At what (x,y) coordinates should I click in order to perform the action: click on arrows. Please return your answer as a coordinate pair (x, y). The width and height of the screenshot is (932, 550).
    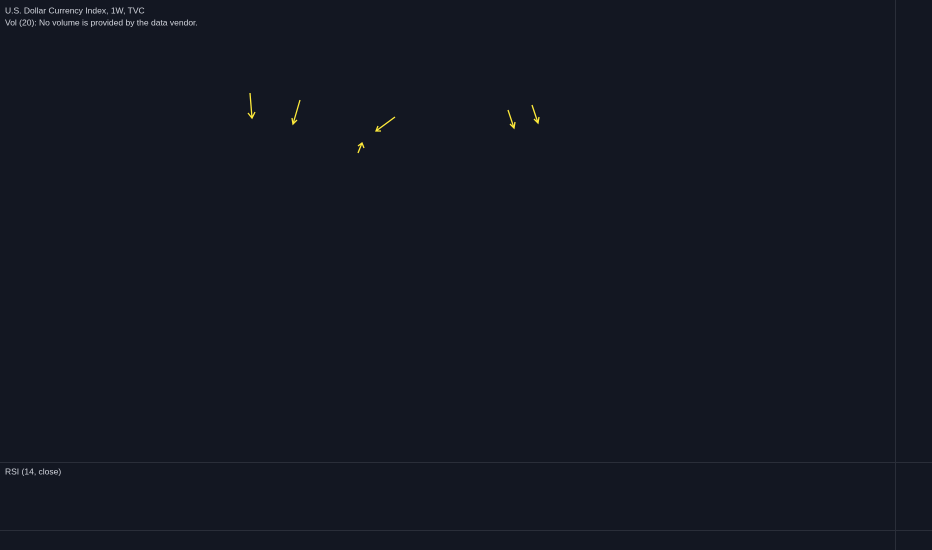
    Looking at the image, I should click on (393, 123).